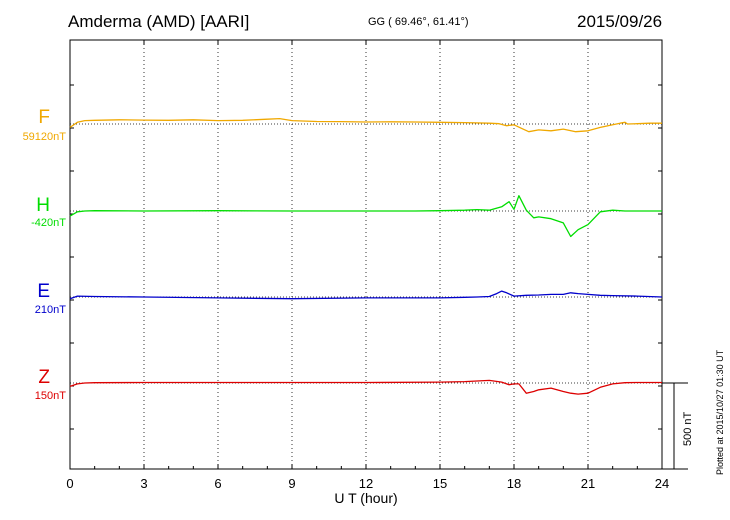  I want to click on station-title: Amderma (AMD) [AARI], so click(159, 21).